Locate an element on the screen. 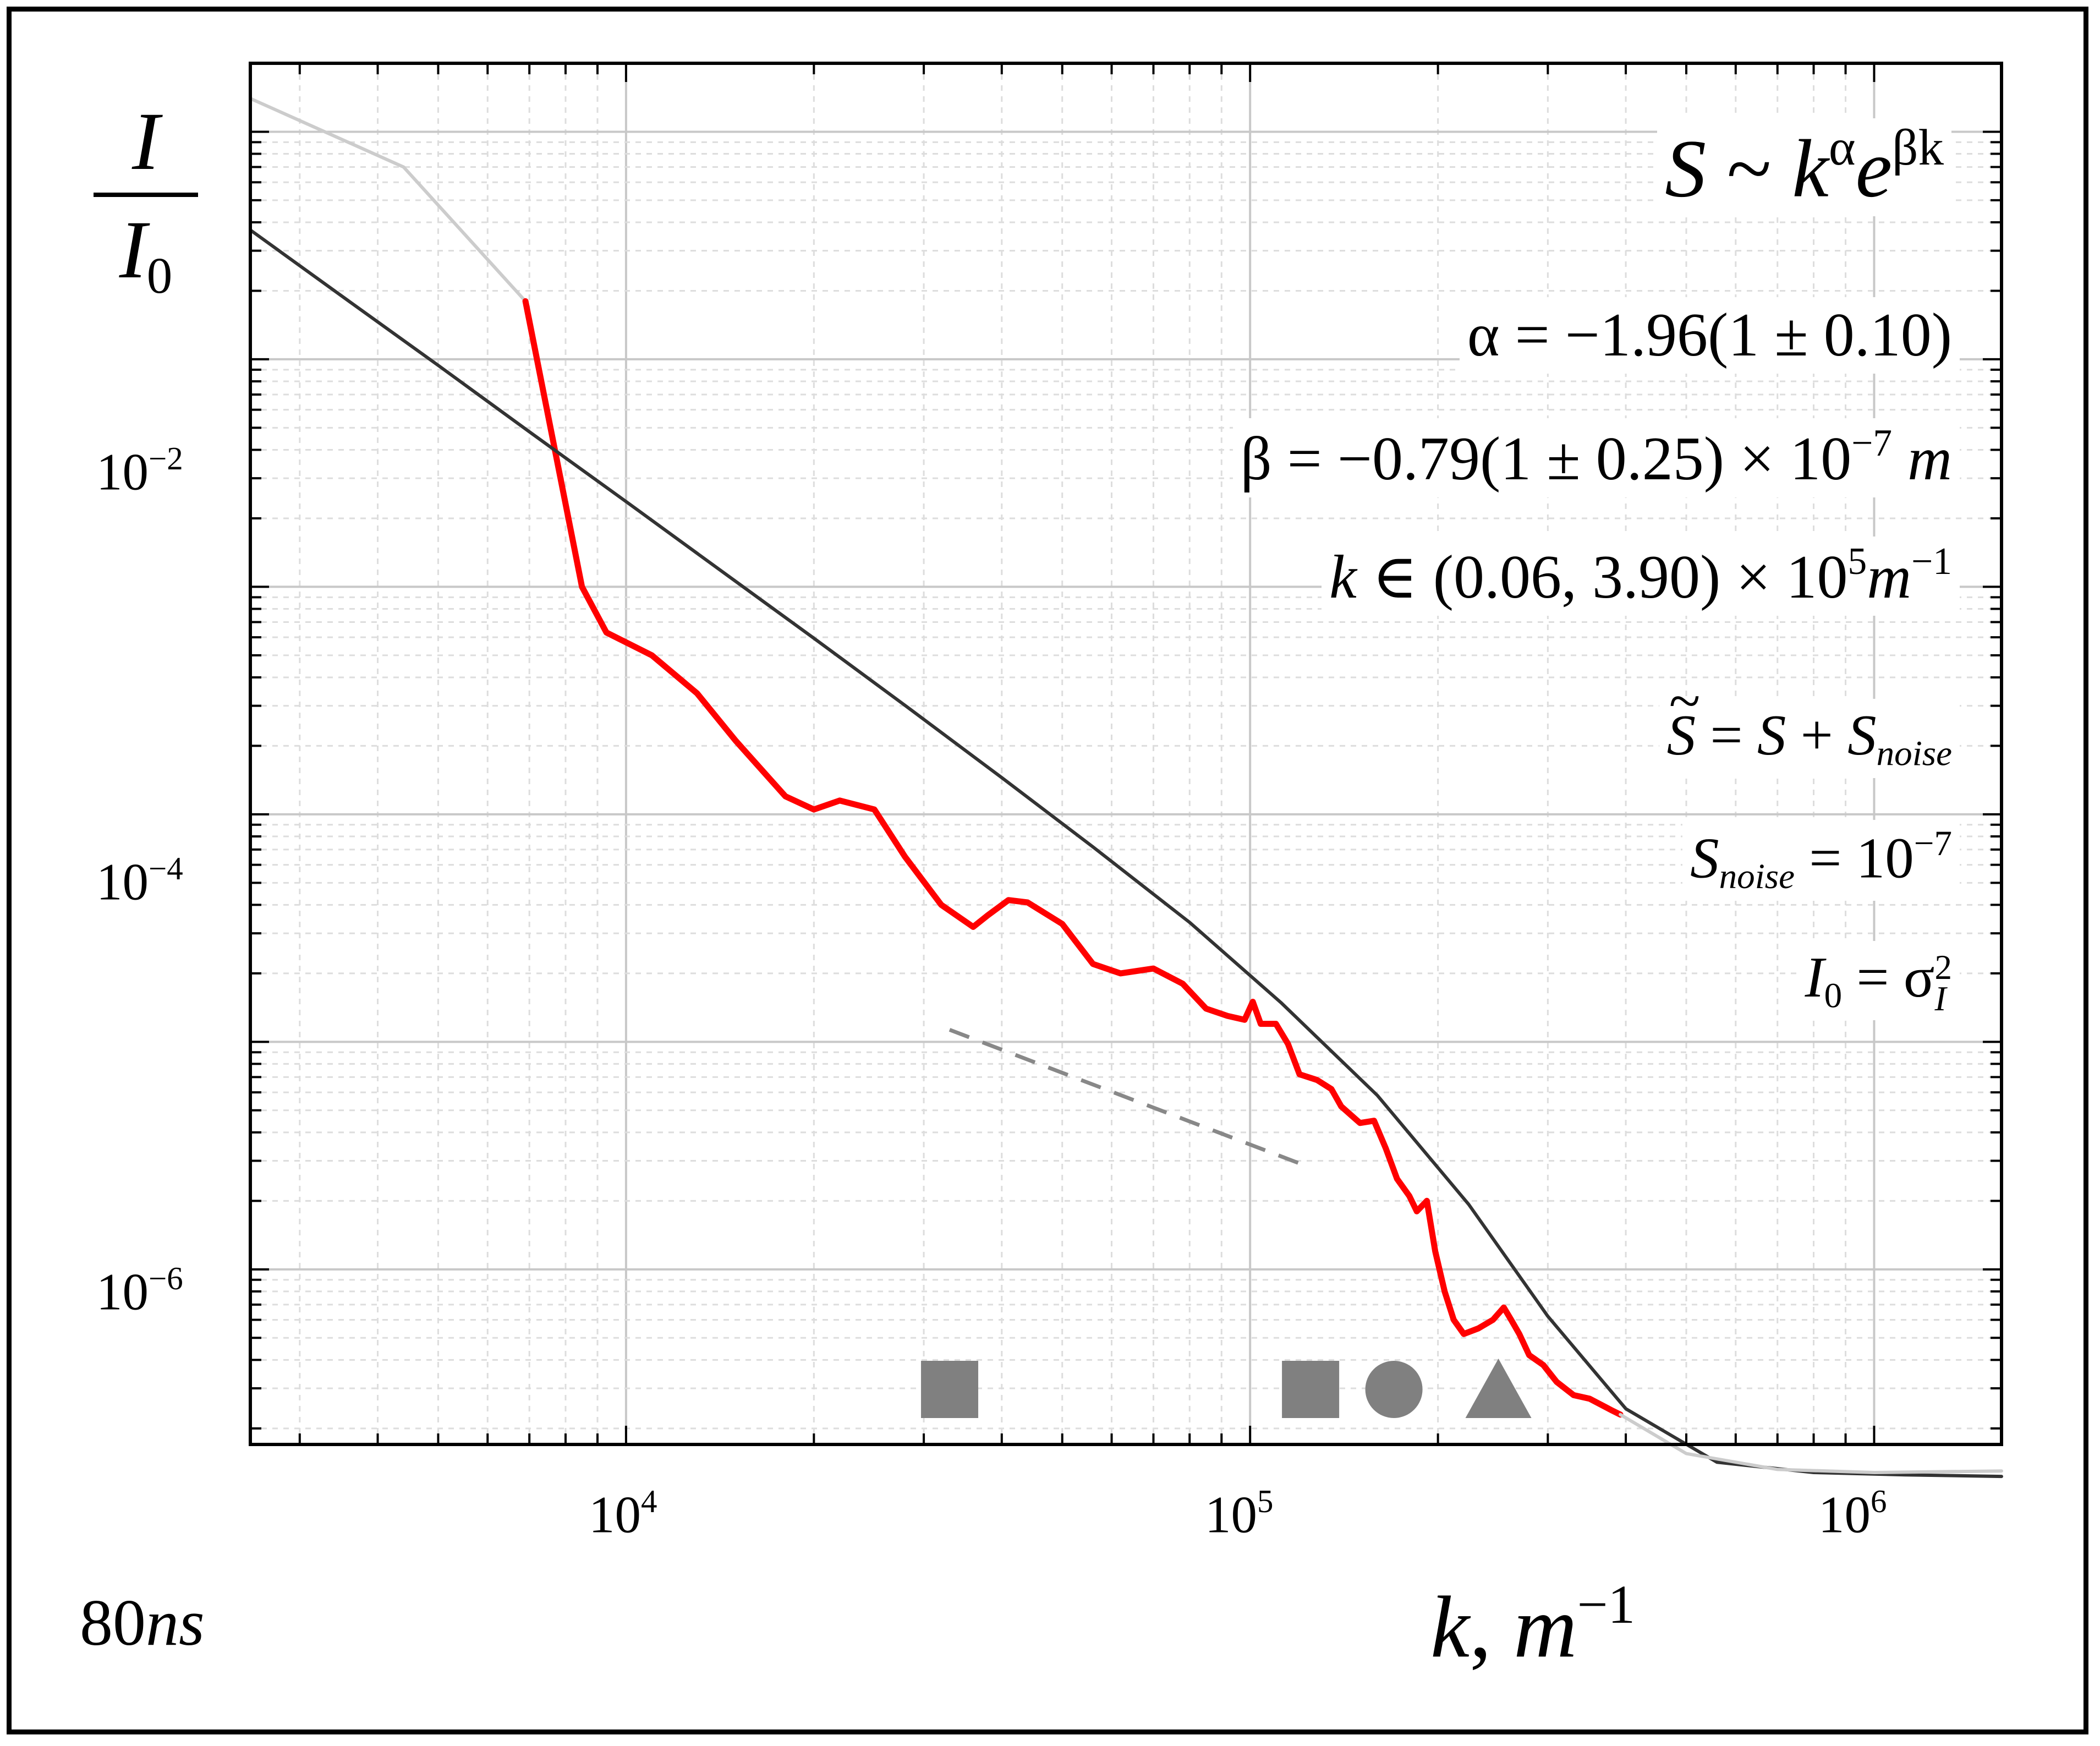 The height and width of the screenshot is (1746, 2100). time-label-unit: ns is located at coordinates (176, 1622).